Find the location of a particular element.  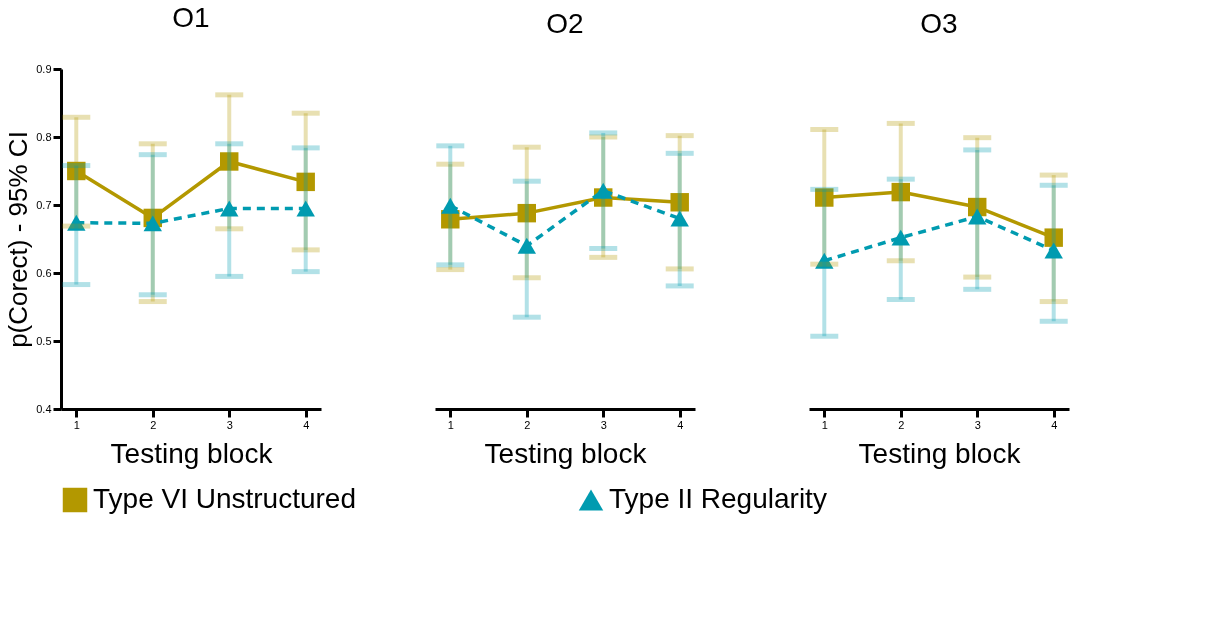

y-axis-title: p(Corect) - 95% CI is located at coordinates (18, 239).